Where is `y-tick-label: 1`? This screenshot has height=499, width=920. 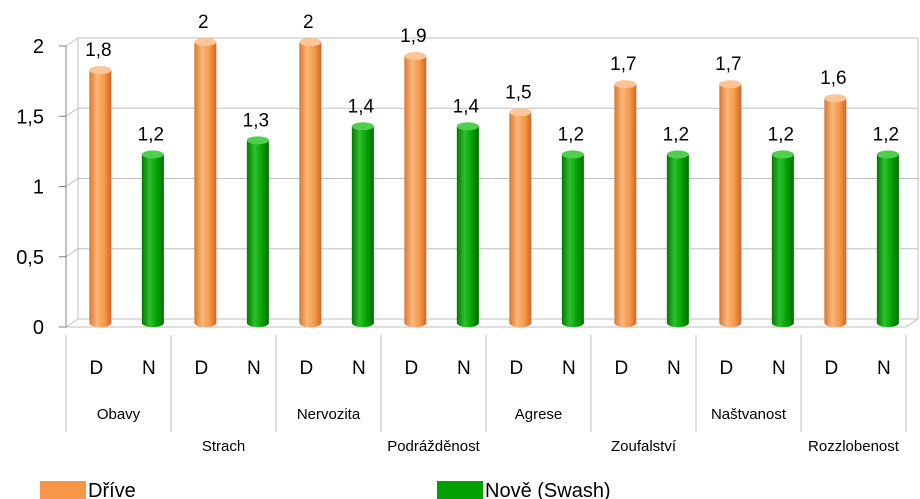 y-tick-label: 1 is located at coordinates (38, 188).